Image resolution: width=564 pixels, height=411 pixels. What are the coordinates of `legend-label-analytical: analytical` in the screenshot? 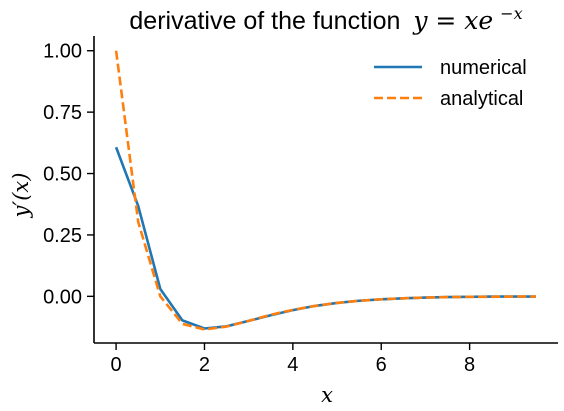 It's located at (481, 99).